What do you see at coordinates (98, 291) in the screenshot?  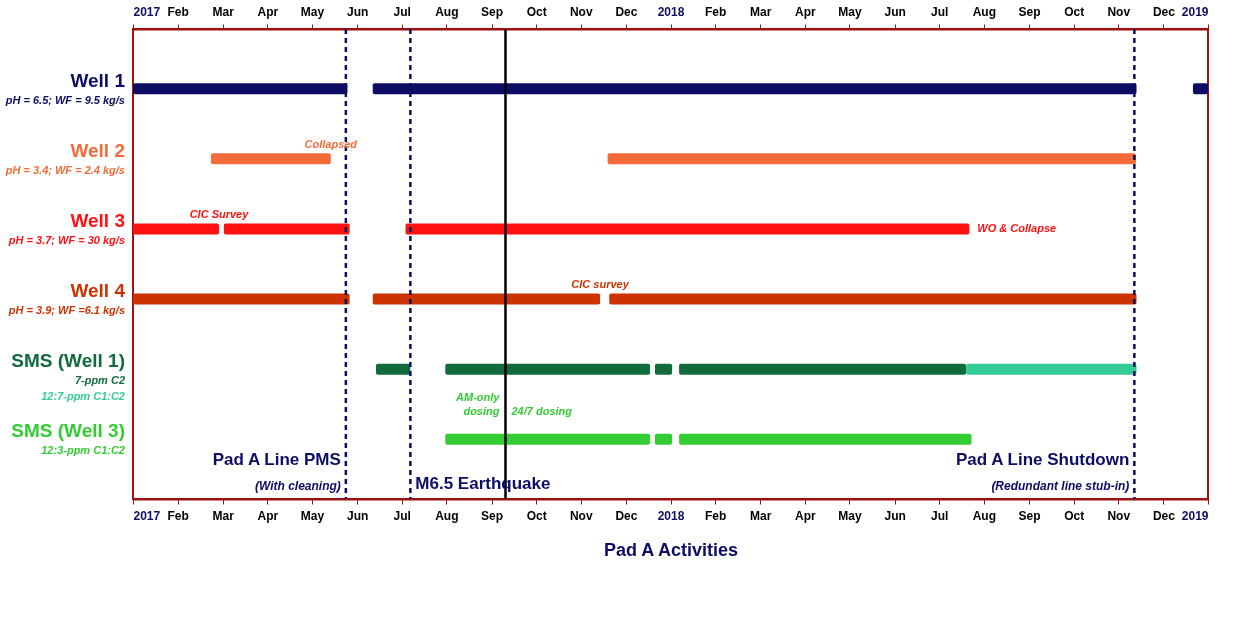 I see `y-tick-label: Well 4` at bounding box center [98, 291].